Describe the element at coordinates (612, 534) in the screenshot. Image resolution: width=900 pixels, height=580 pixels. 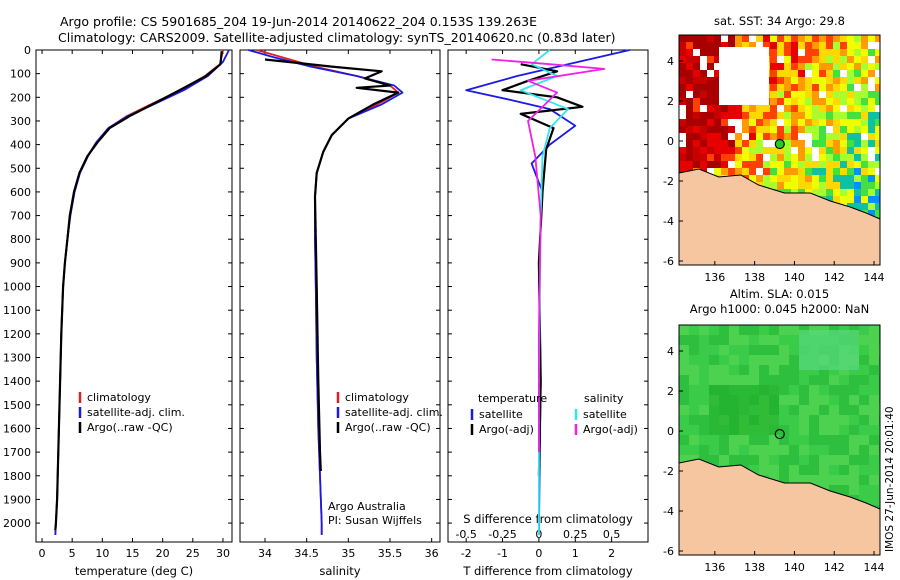
I see `x2-tick-label: 0.5` at that location.